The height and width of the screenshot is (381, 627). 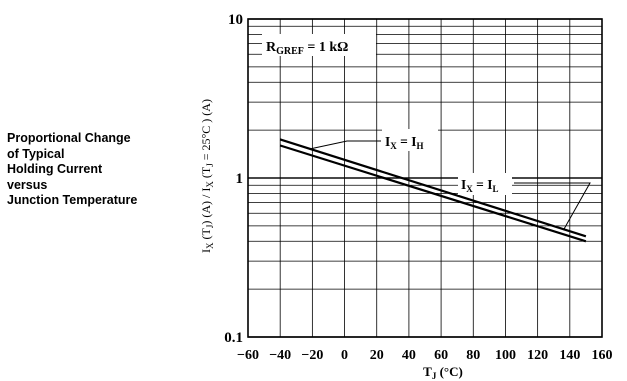 I want to click on caption-line: Holding Current, so click(x=55, y=169).